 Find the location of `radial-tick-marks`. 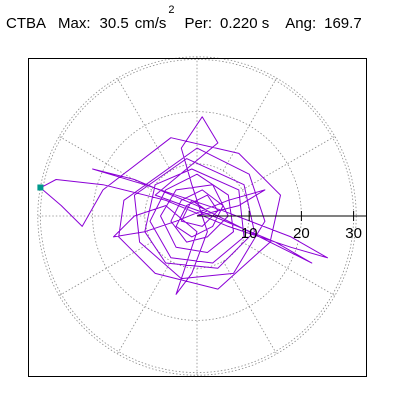

radial-tick-marks is located at coordinates (301, 216).